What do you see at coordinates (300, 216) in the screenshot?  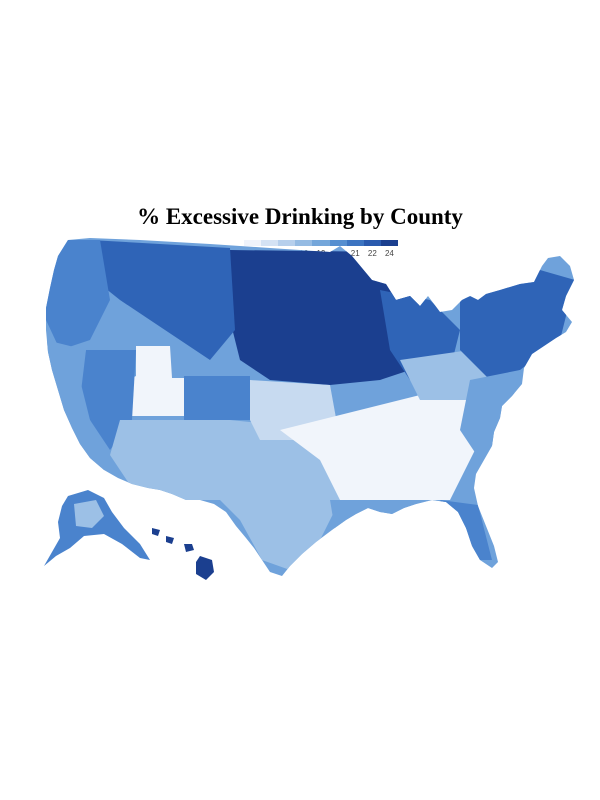 I see `map-title: % Excessive Drinking by County` at bounding box center [300, 216].